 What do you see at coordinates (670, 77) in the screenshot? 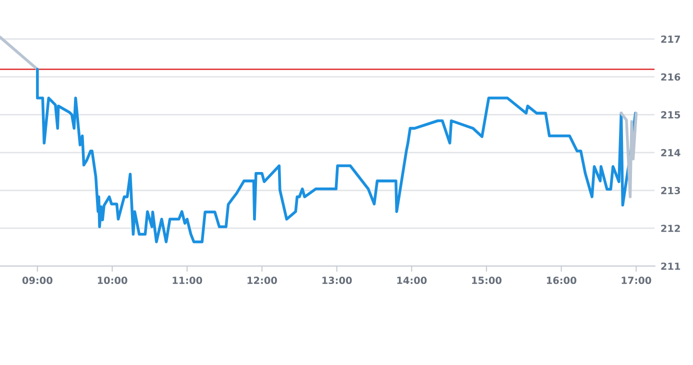
I see `y-tick-label: 216` at bounding box center [670, 77].